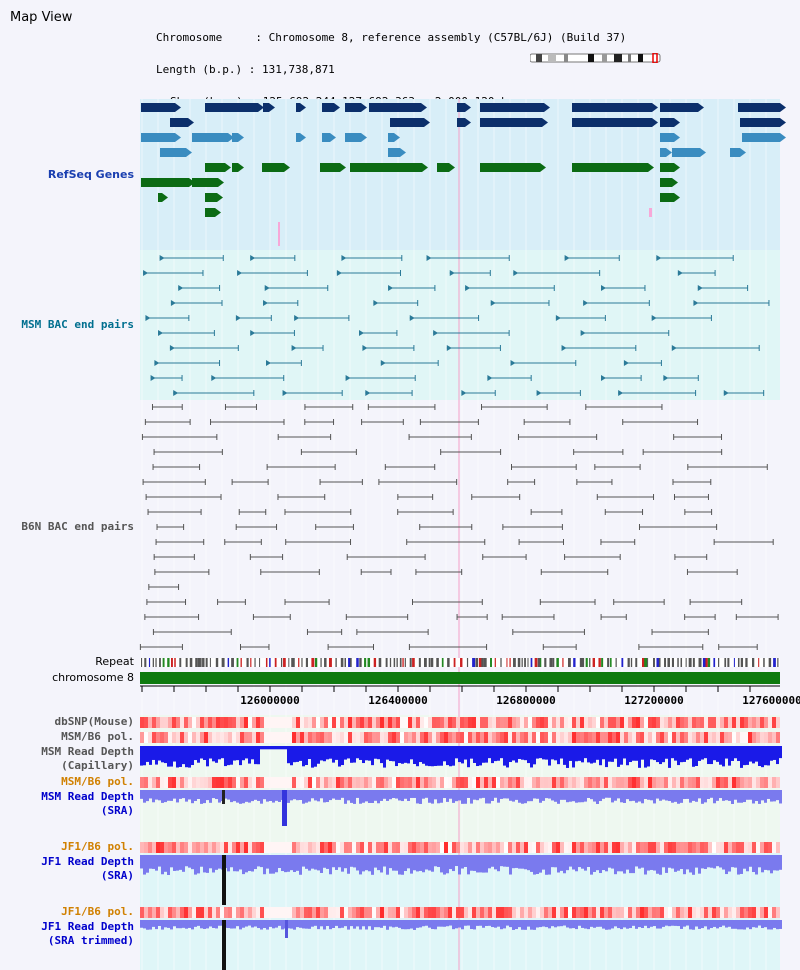 The width and height of the screenshot is (800, 970). What do you see at coordinates (94, 721) in the screenshot?
I see `dbsnp-label: dbSNP(Mouse)` at bounding box center [94, 721].